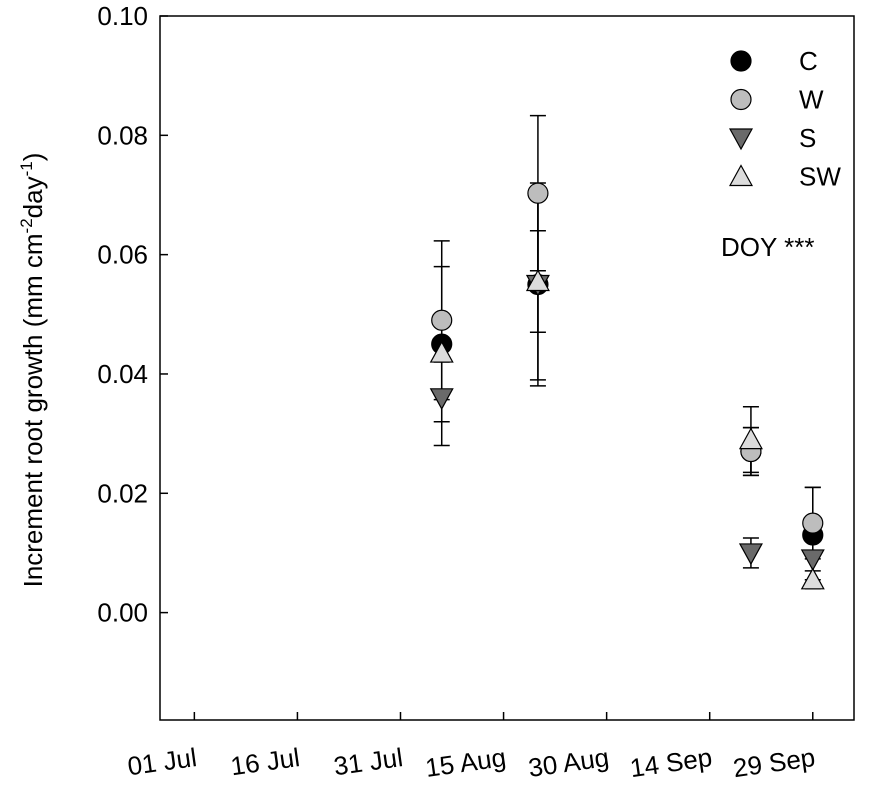 The width and height of the screenshot is (875, 798). Describe the element at coordinates (568, 762) in the screenshot. I see `x-tick-label: 30 Aug` at that location.